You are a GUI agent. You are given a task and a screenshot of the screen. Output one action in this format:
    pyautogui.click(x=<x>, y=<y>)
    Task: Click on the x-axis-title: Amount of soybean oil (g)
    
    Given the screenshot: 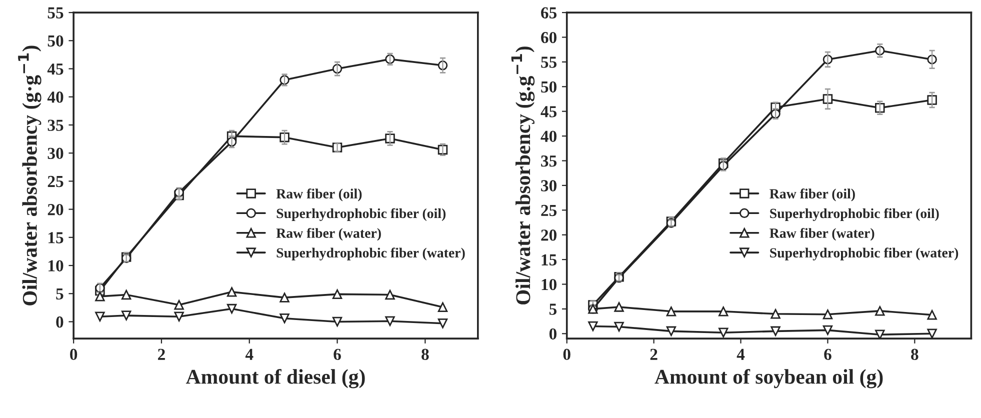 What is the action you would take?
    pyautogui.click(x=768, y=378)
    